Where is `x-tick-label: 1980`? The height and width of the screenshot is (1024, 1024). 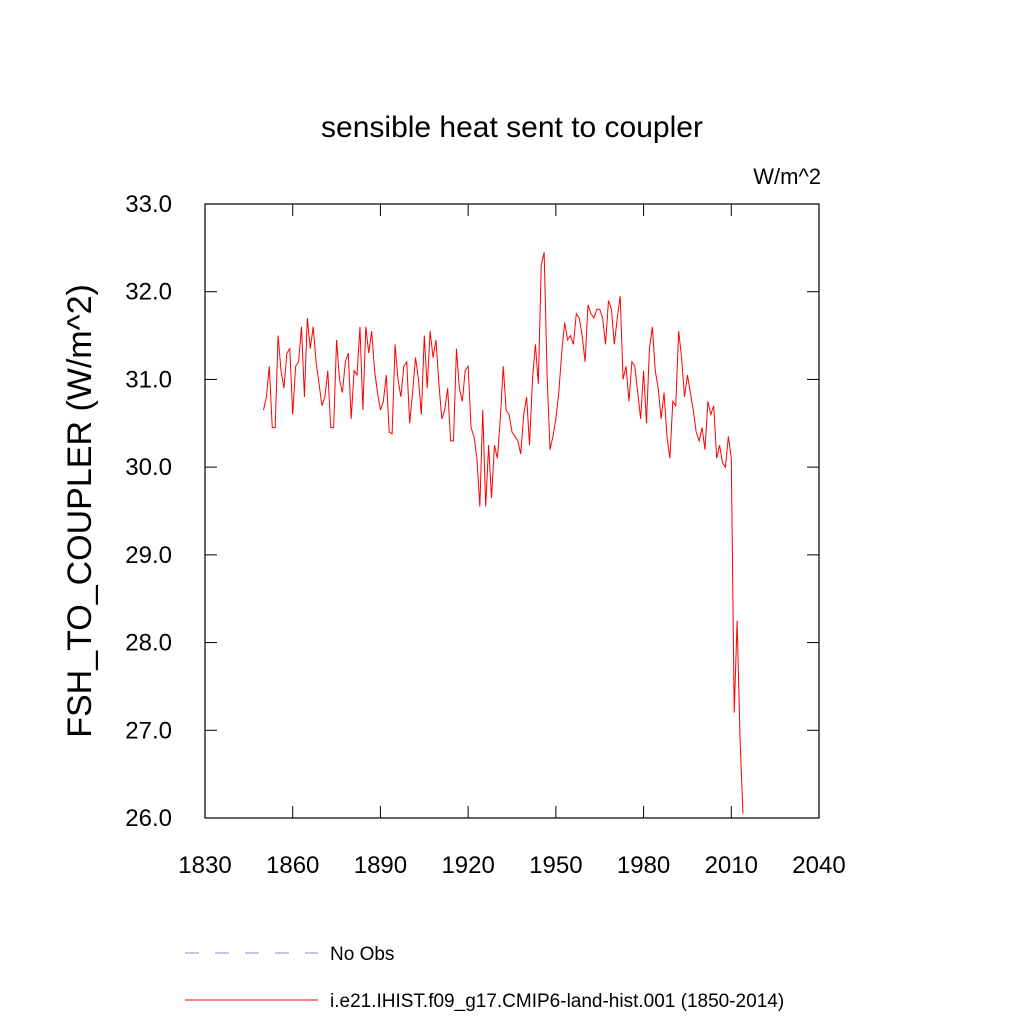
x-tick-label: 1980 is located at coordinates (643, 865).